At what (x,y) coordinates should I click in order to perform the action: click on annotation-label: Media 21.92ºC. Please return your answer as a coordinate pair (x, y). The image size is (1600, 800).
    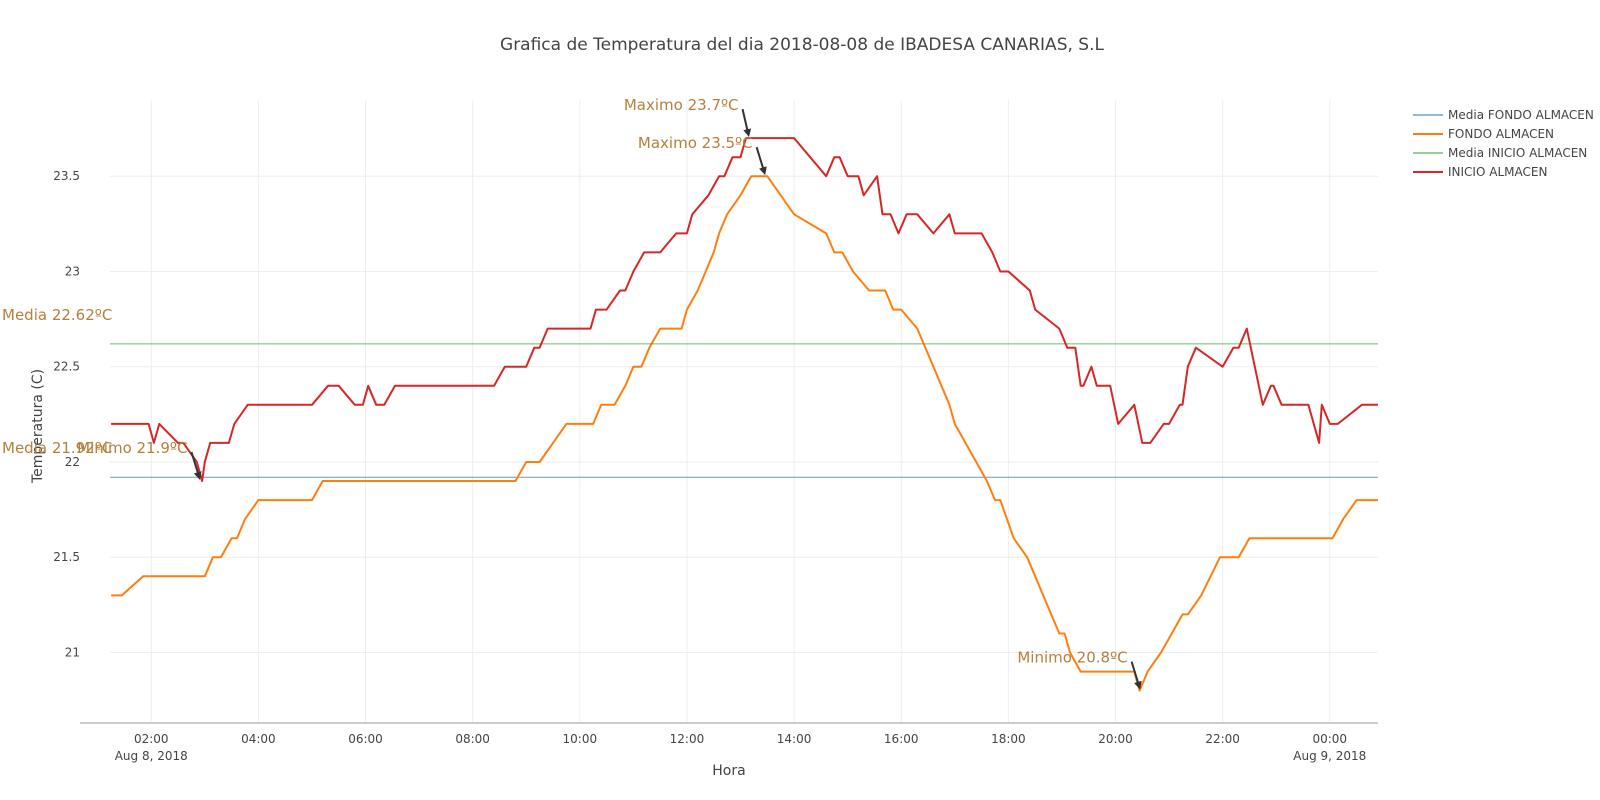
    Looking at the image, I should click on (57, 448).